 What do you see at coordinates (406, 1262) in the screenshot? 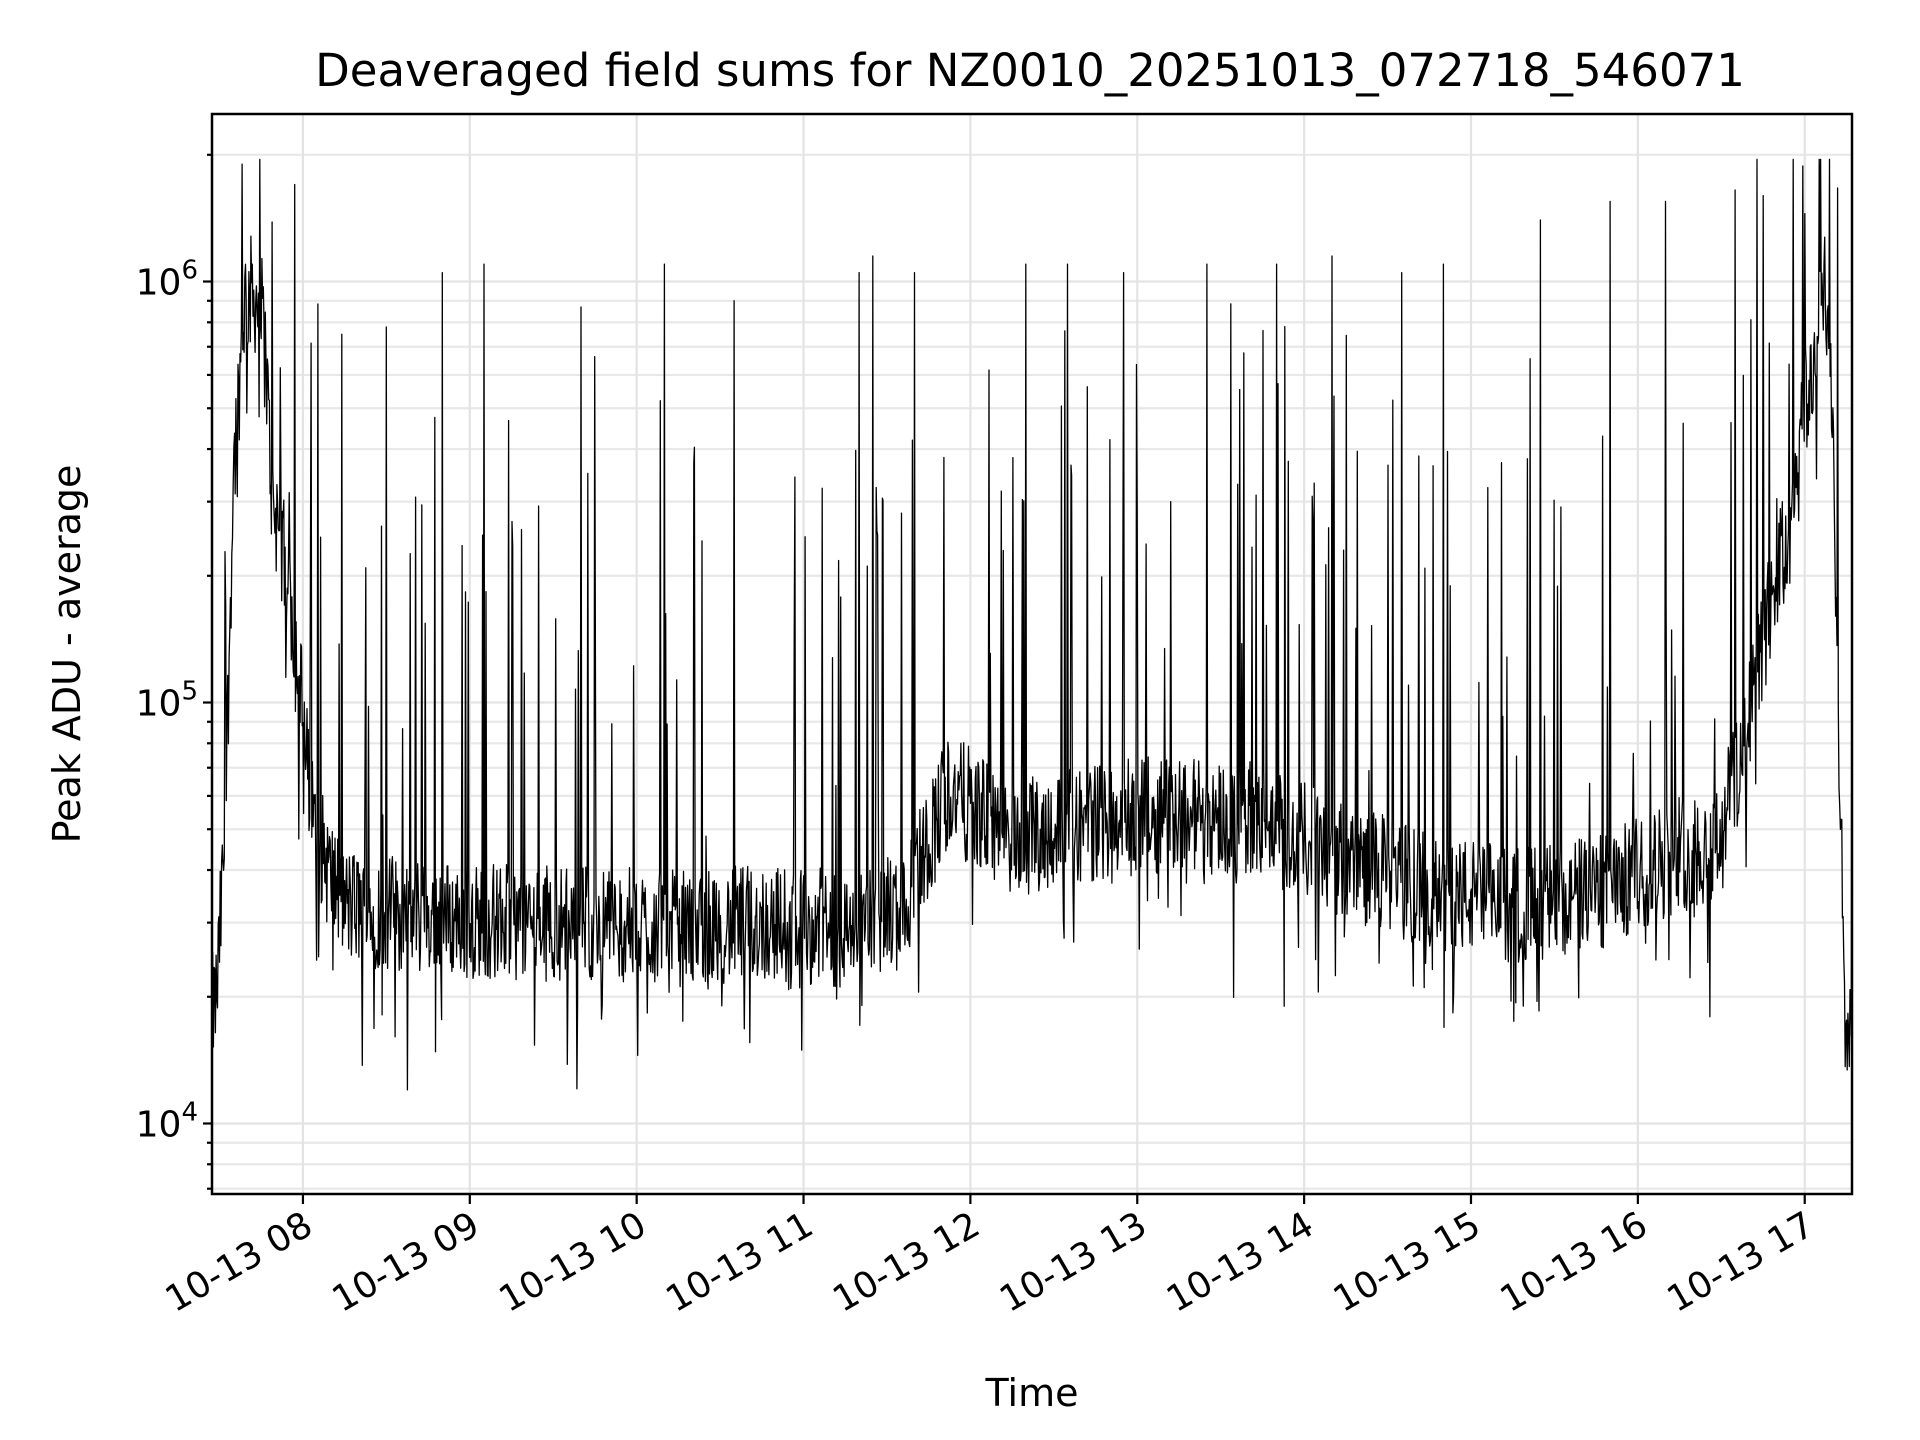
I see `x-tick-label: 10-13 09` at bounding box center [406, 1262].